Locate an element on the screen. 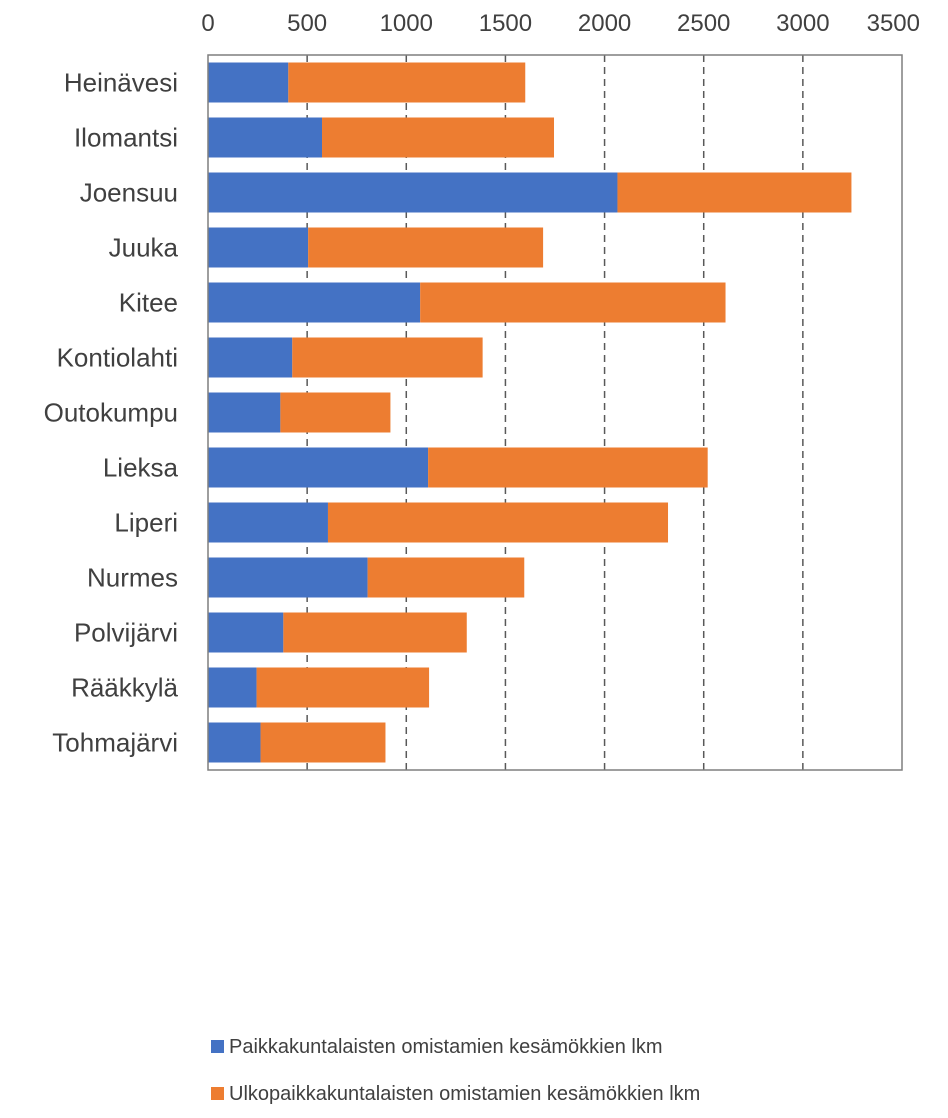  category-label: Polvijärvi is located at coordinates (126, 633).